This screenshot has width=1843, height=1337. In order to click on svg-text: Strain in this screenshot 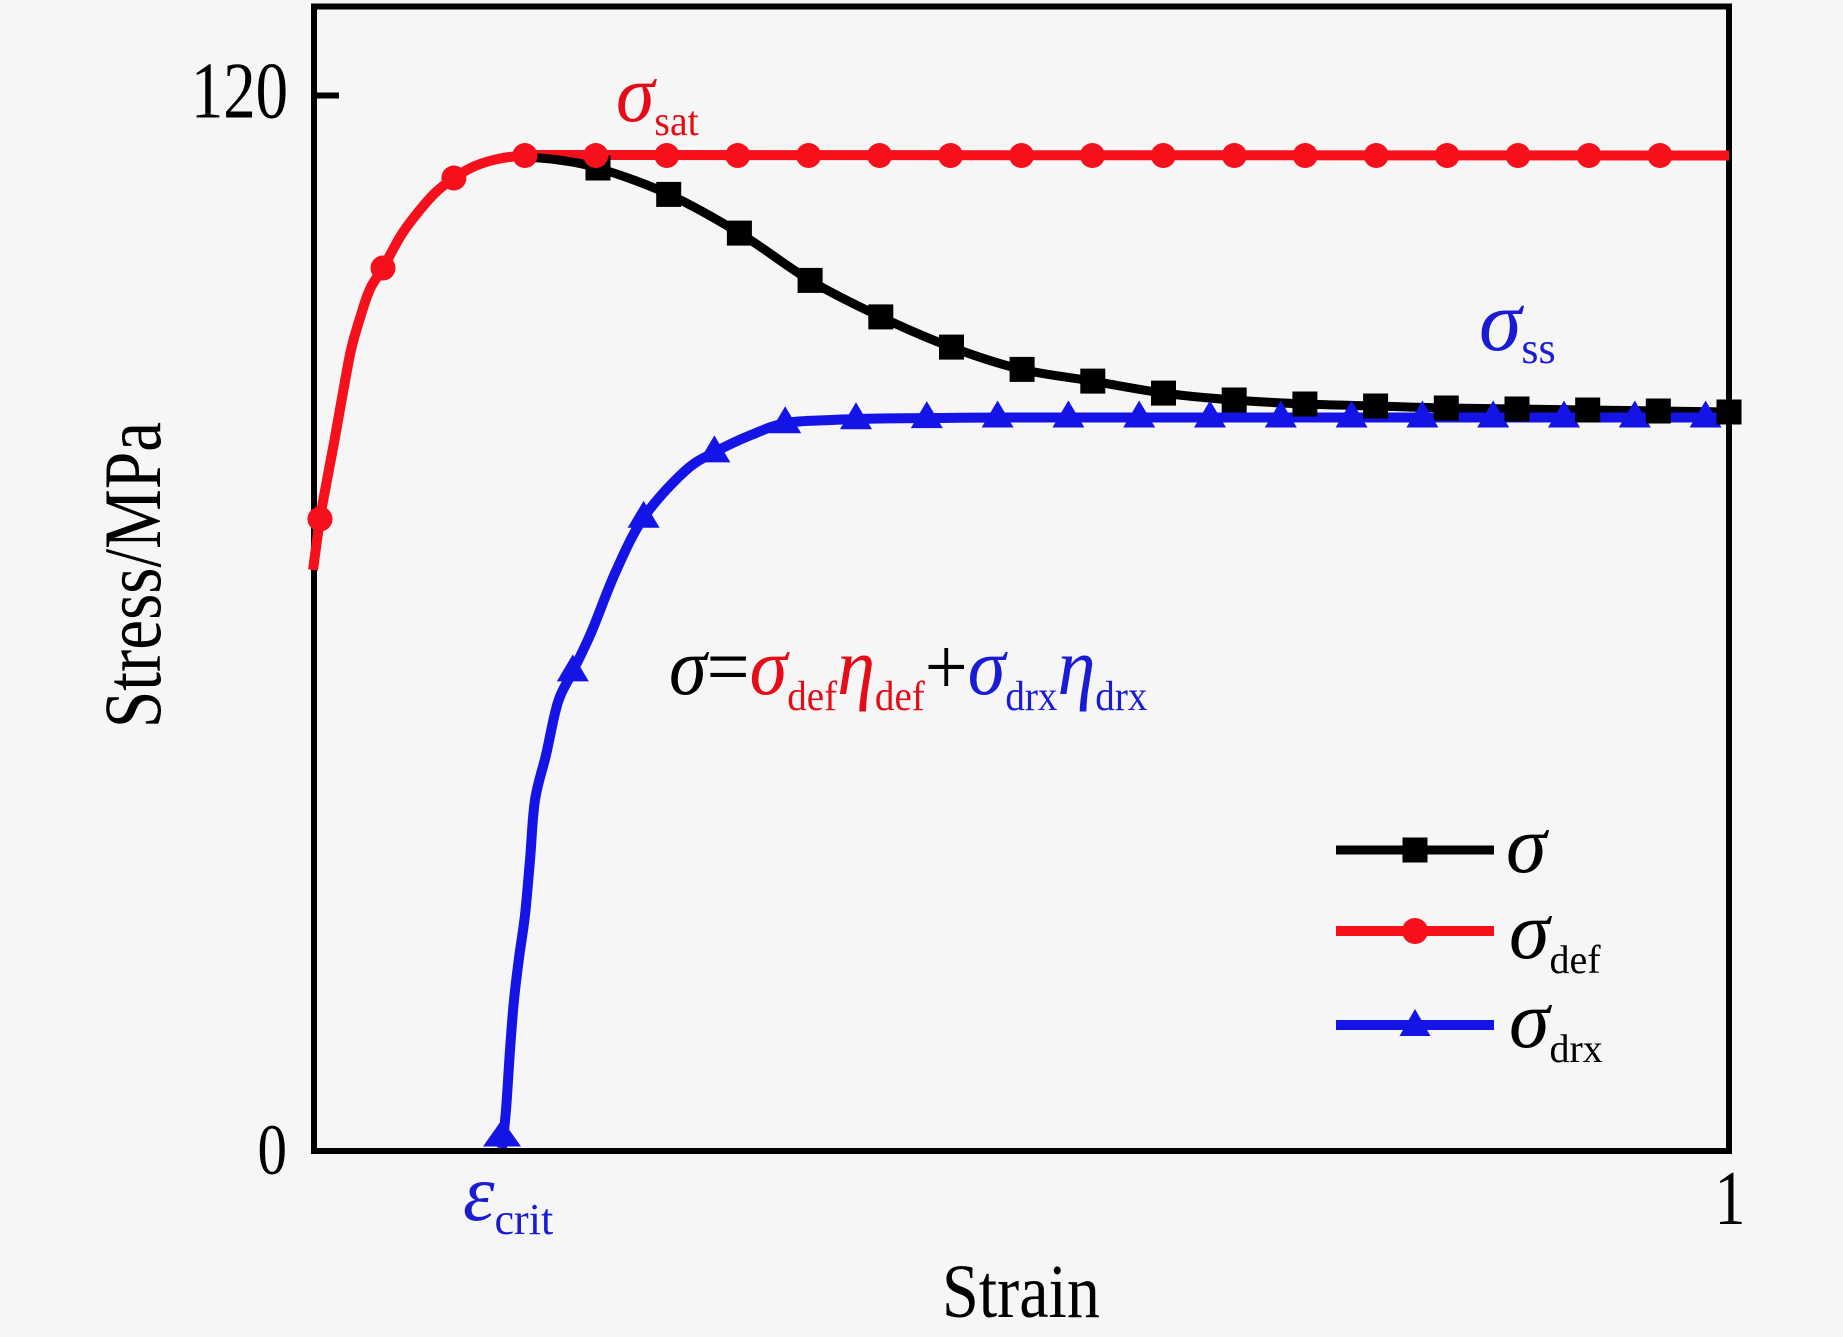, I will do `click(1021, 1291)`.